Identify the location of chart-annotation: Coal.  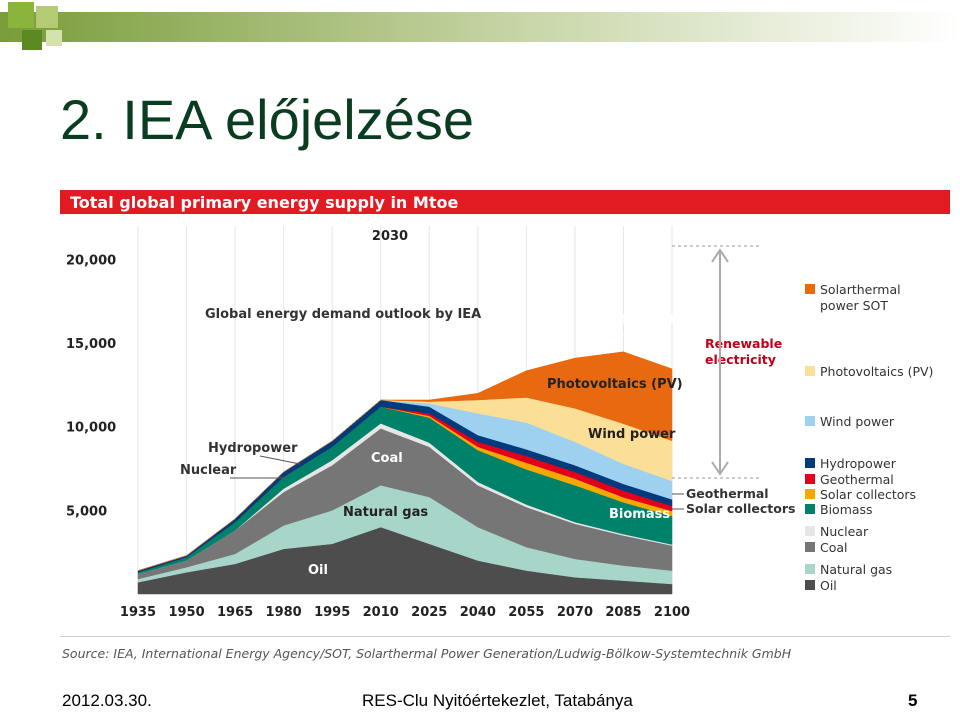
(387, 458).